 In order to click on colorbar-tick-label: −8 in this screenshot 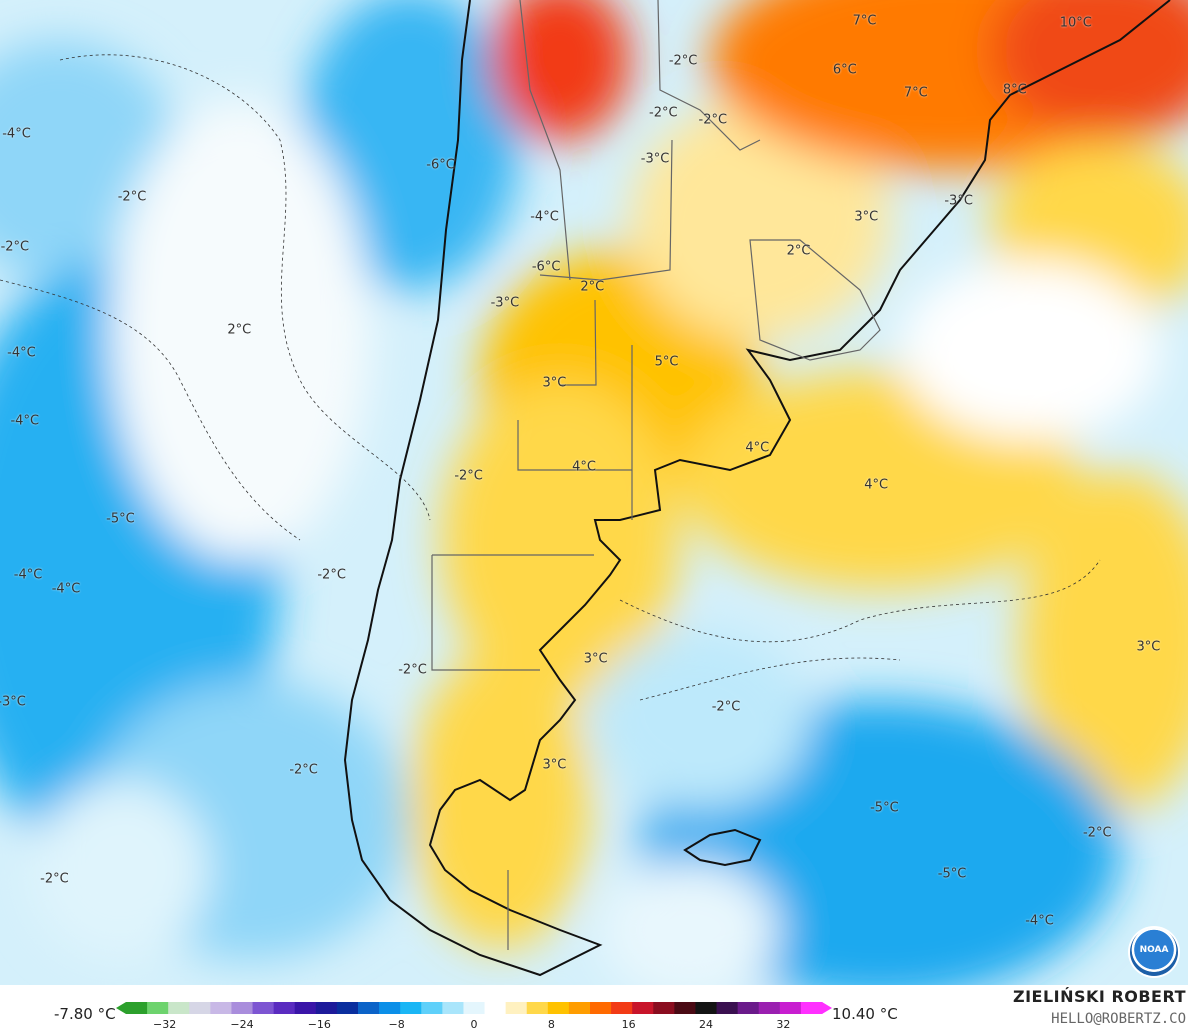, I will do `click(396, 1024)`.